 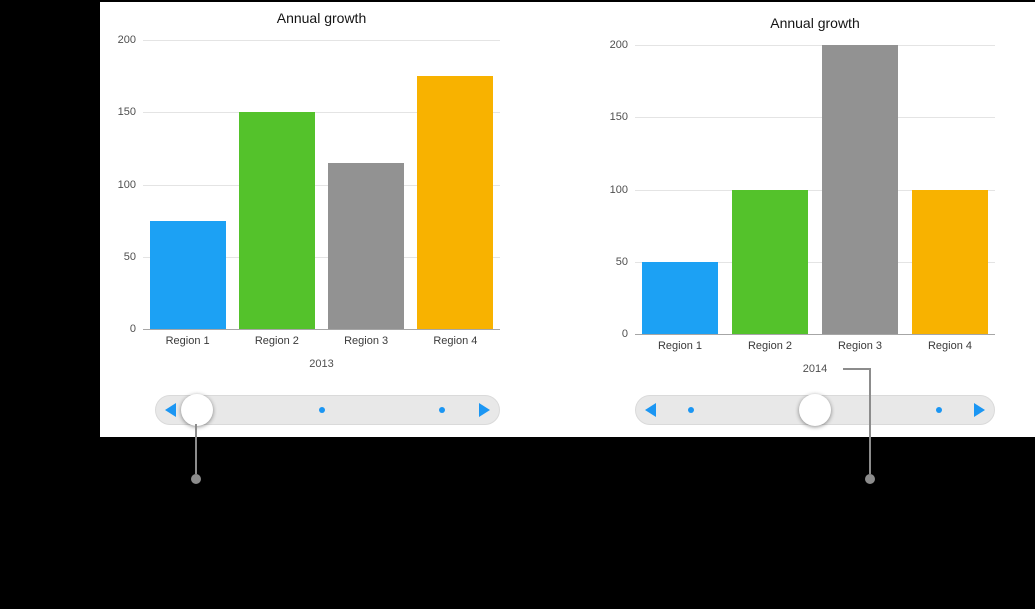 I want to click on callout-line-knob, so click(x=196, y=449).